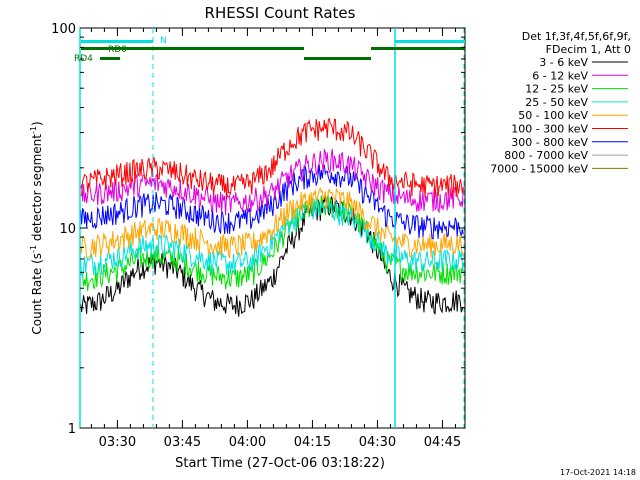 The image size is (640, 480). I want to click on x-tick-label: 04:30, so click(377, 442).